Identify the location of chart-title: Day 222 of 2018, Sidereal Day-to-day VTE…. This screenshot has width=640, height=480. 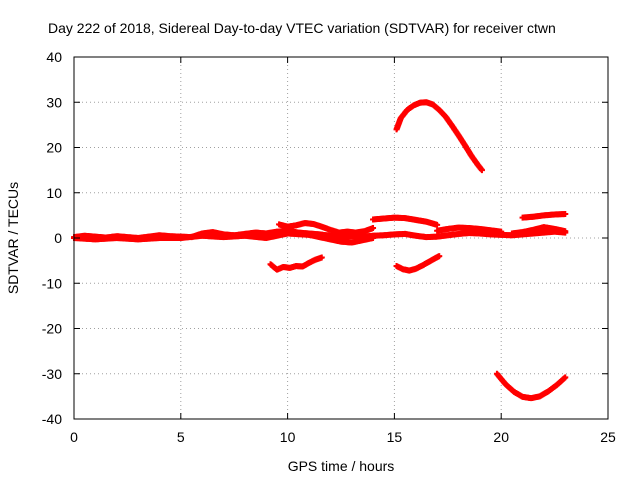
(302, 28).